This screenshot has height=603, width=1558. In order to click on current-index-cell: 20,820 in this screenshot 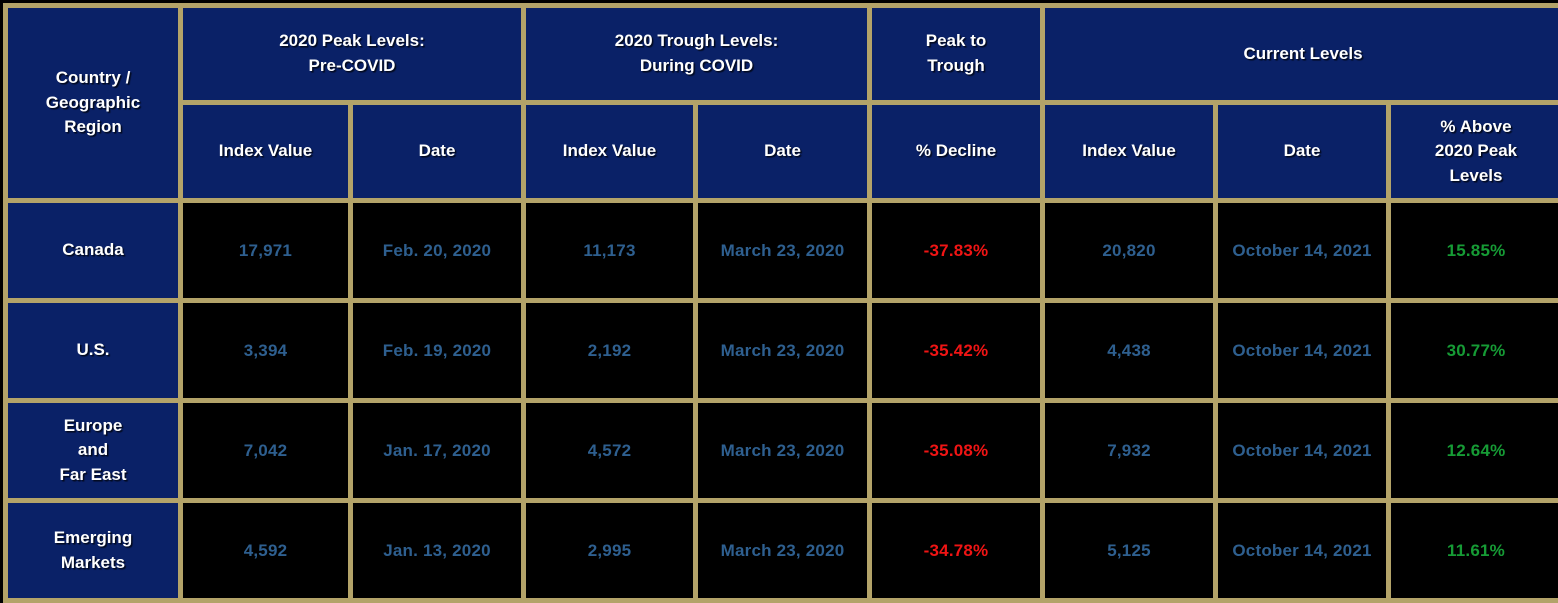, I will do `click(1129, 251)`.